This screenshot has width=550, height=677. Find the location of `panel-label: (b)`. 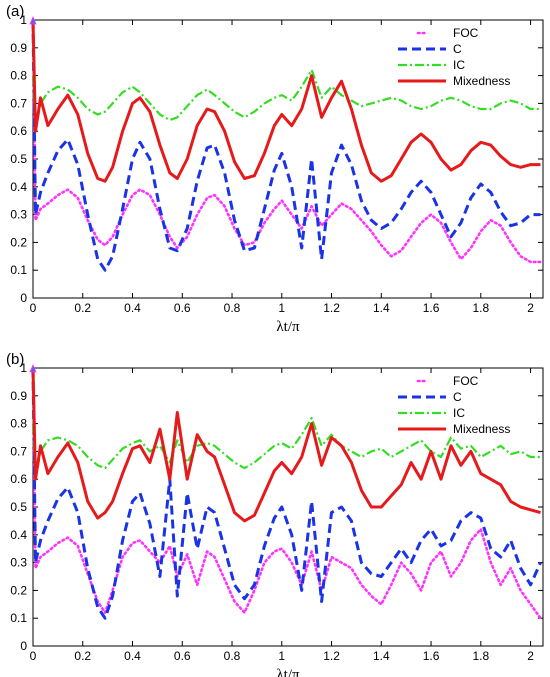

panel-label: (b) is located at coordinates (15, 359).